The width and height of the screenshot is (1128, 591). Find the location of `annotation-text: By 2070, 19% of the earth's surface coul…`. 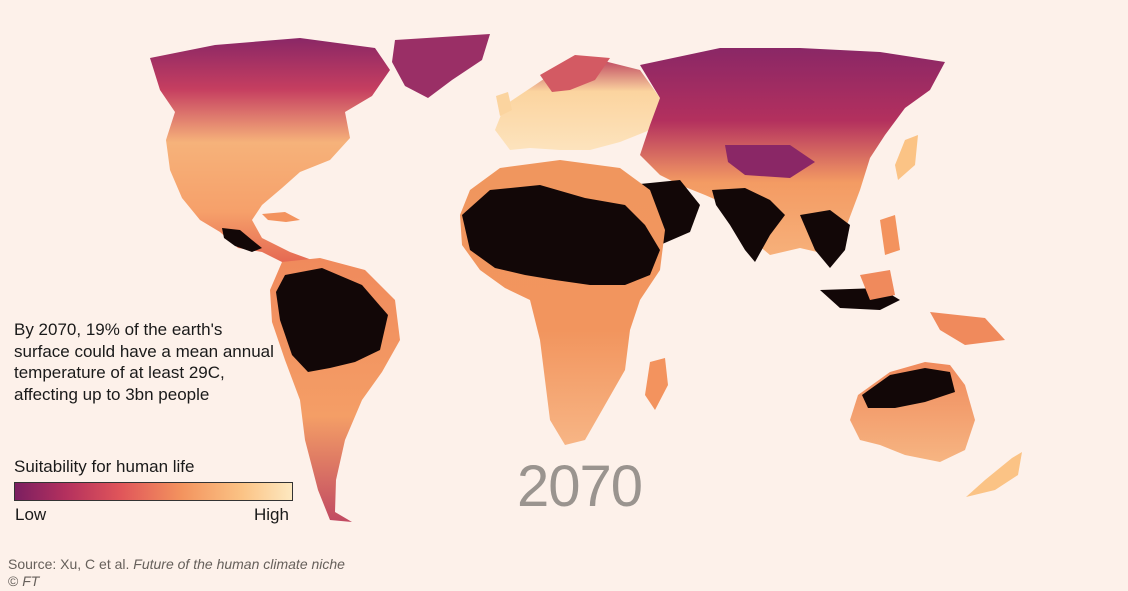

annotation-text: By 2070, 19% of the earth's surface coul… is located at coordinates (144, 362).